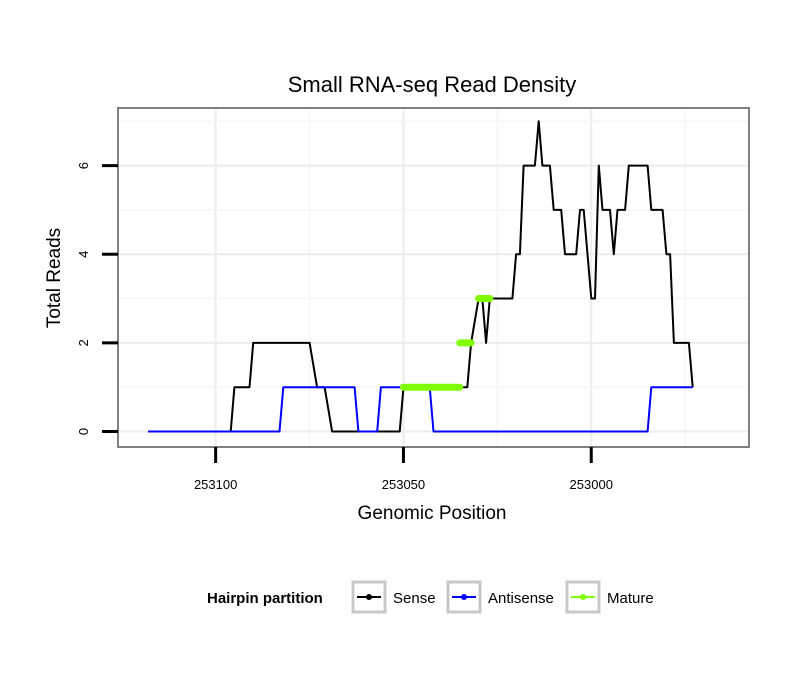 The image size is (810, 690). What do you see at coordinates (97, 298) in the screenshot?
I see `y-axis-ticks: 0 2 4 6` at bounding box center [97, 298].